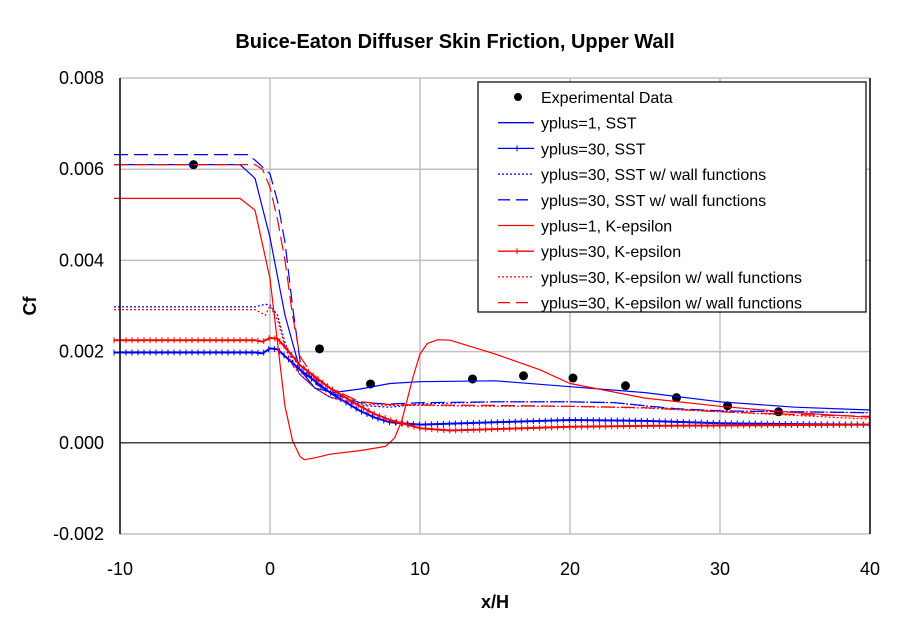 Image resolution: width=911 pixels, height=623 pixels. Describe the element at coordinates (270, 569) in the screenshot. I see `x-tick-label: 0` at that location.